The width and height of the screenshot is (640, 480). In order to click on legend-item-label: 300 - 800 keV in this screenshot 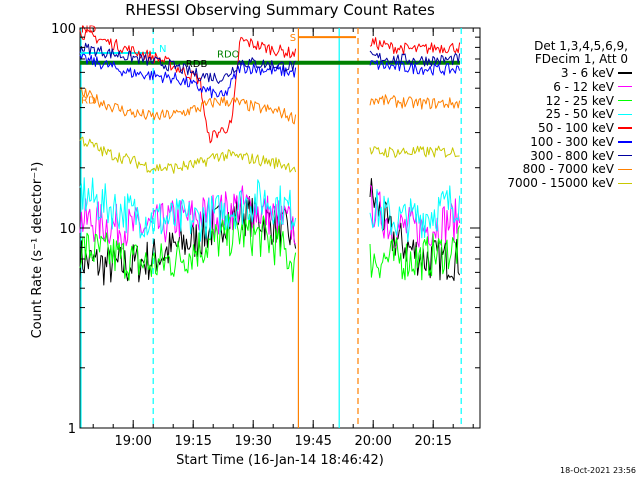, I will do `click(572, 155)`.